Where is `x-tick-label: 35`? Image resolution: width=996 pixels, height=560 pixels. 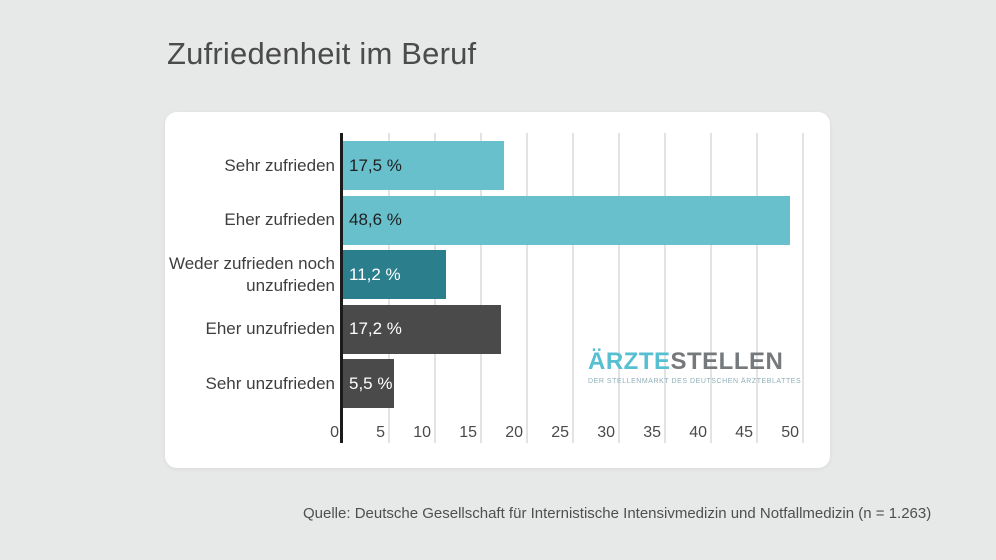
x-tick-label: 35 is located at coordinates (652, 432).